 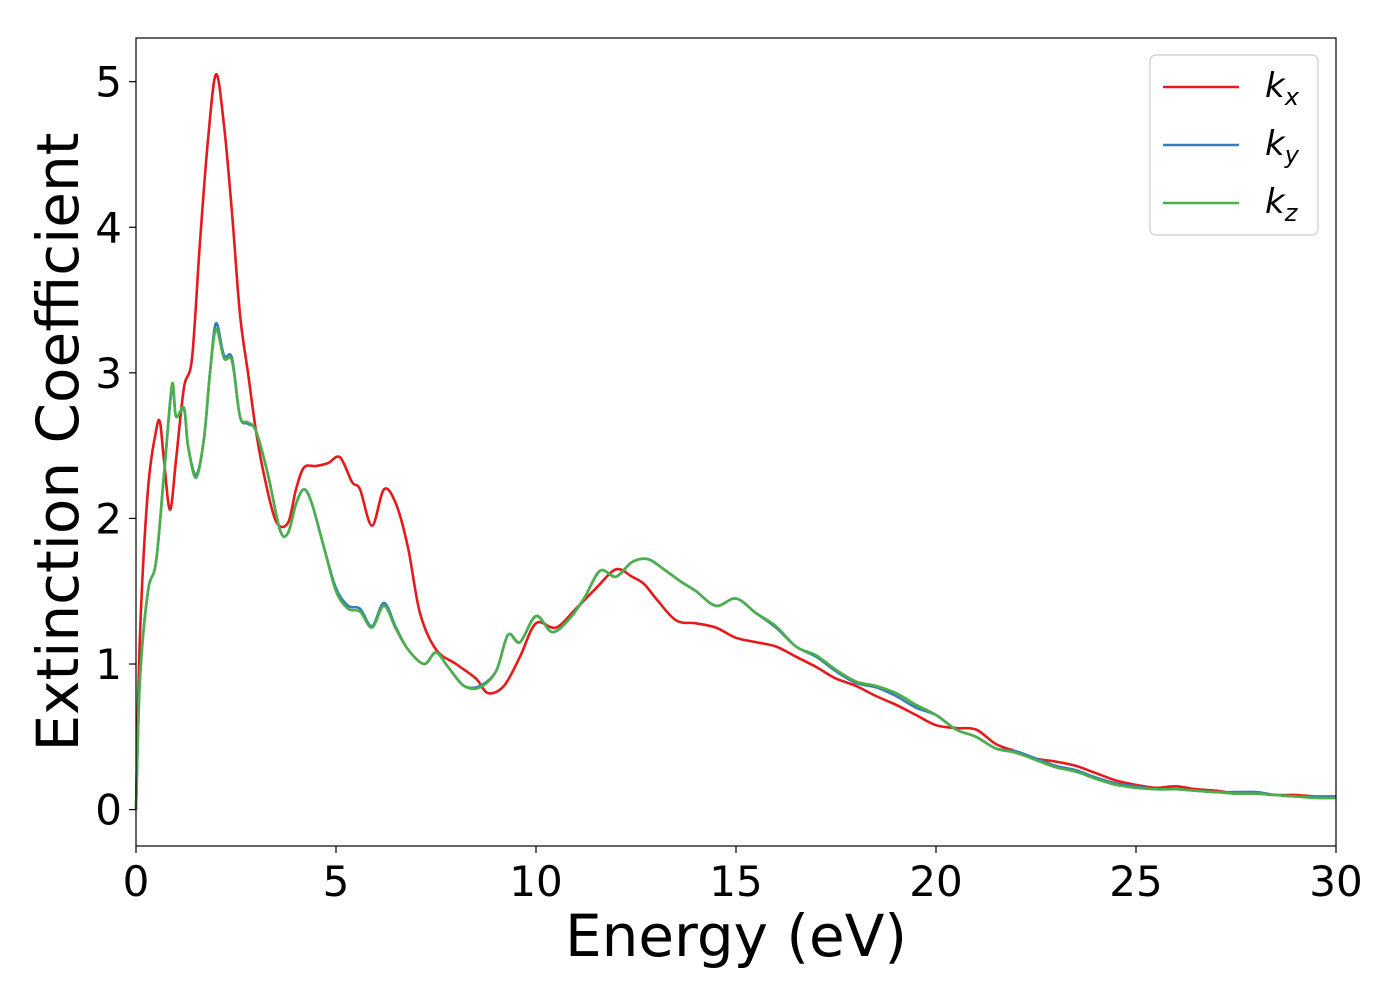 What do you see at coordinates (115, 446) in the screenshot?
I see `y-axis: 0 1 2 3 4 5` at bounding box center [115, 446].